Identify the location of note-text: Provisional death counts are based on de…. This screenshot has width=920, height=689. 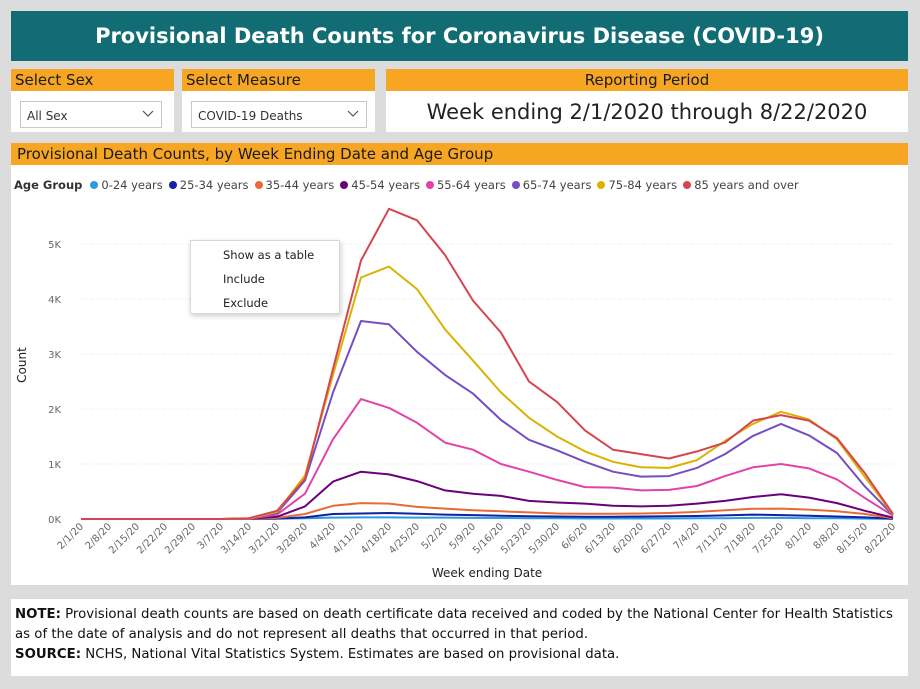
(454, 624).